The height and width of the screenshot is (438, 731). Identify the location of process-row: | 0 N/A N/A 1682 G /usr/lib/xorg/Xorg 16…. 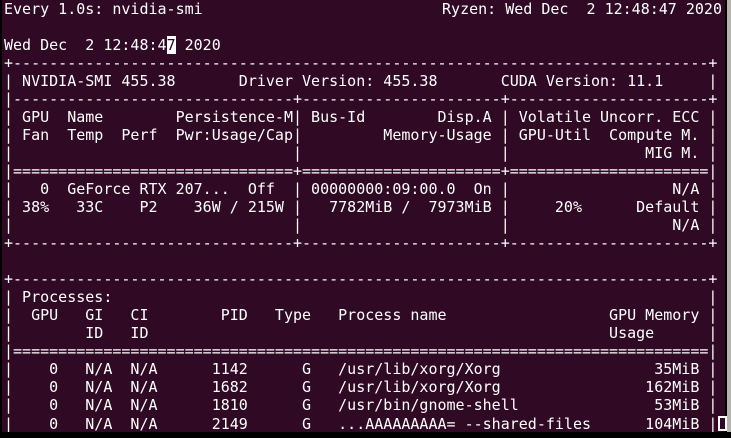
(361, 387).